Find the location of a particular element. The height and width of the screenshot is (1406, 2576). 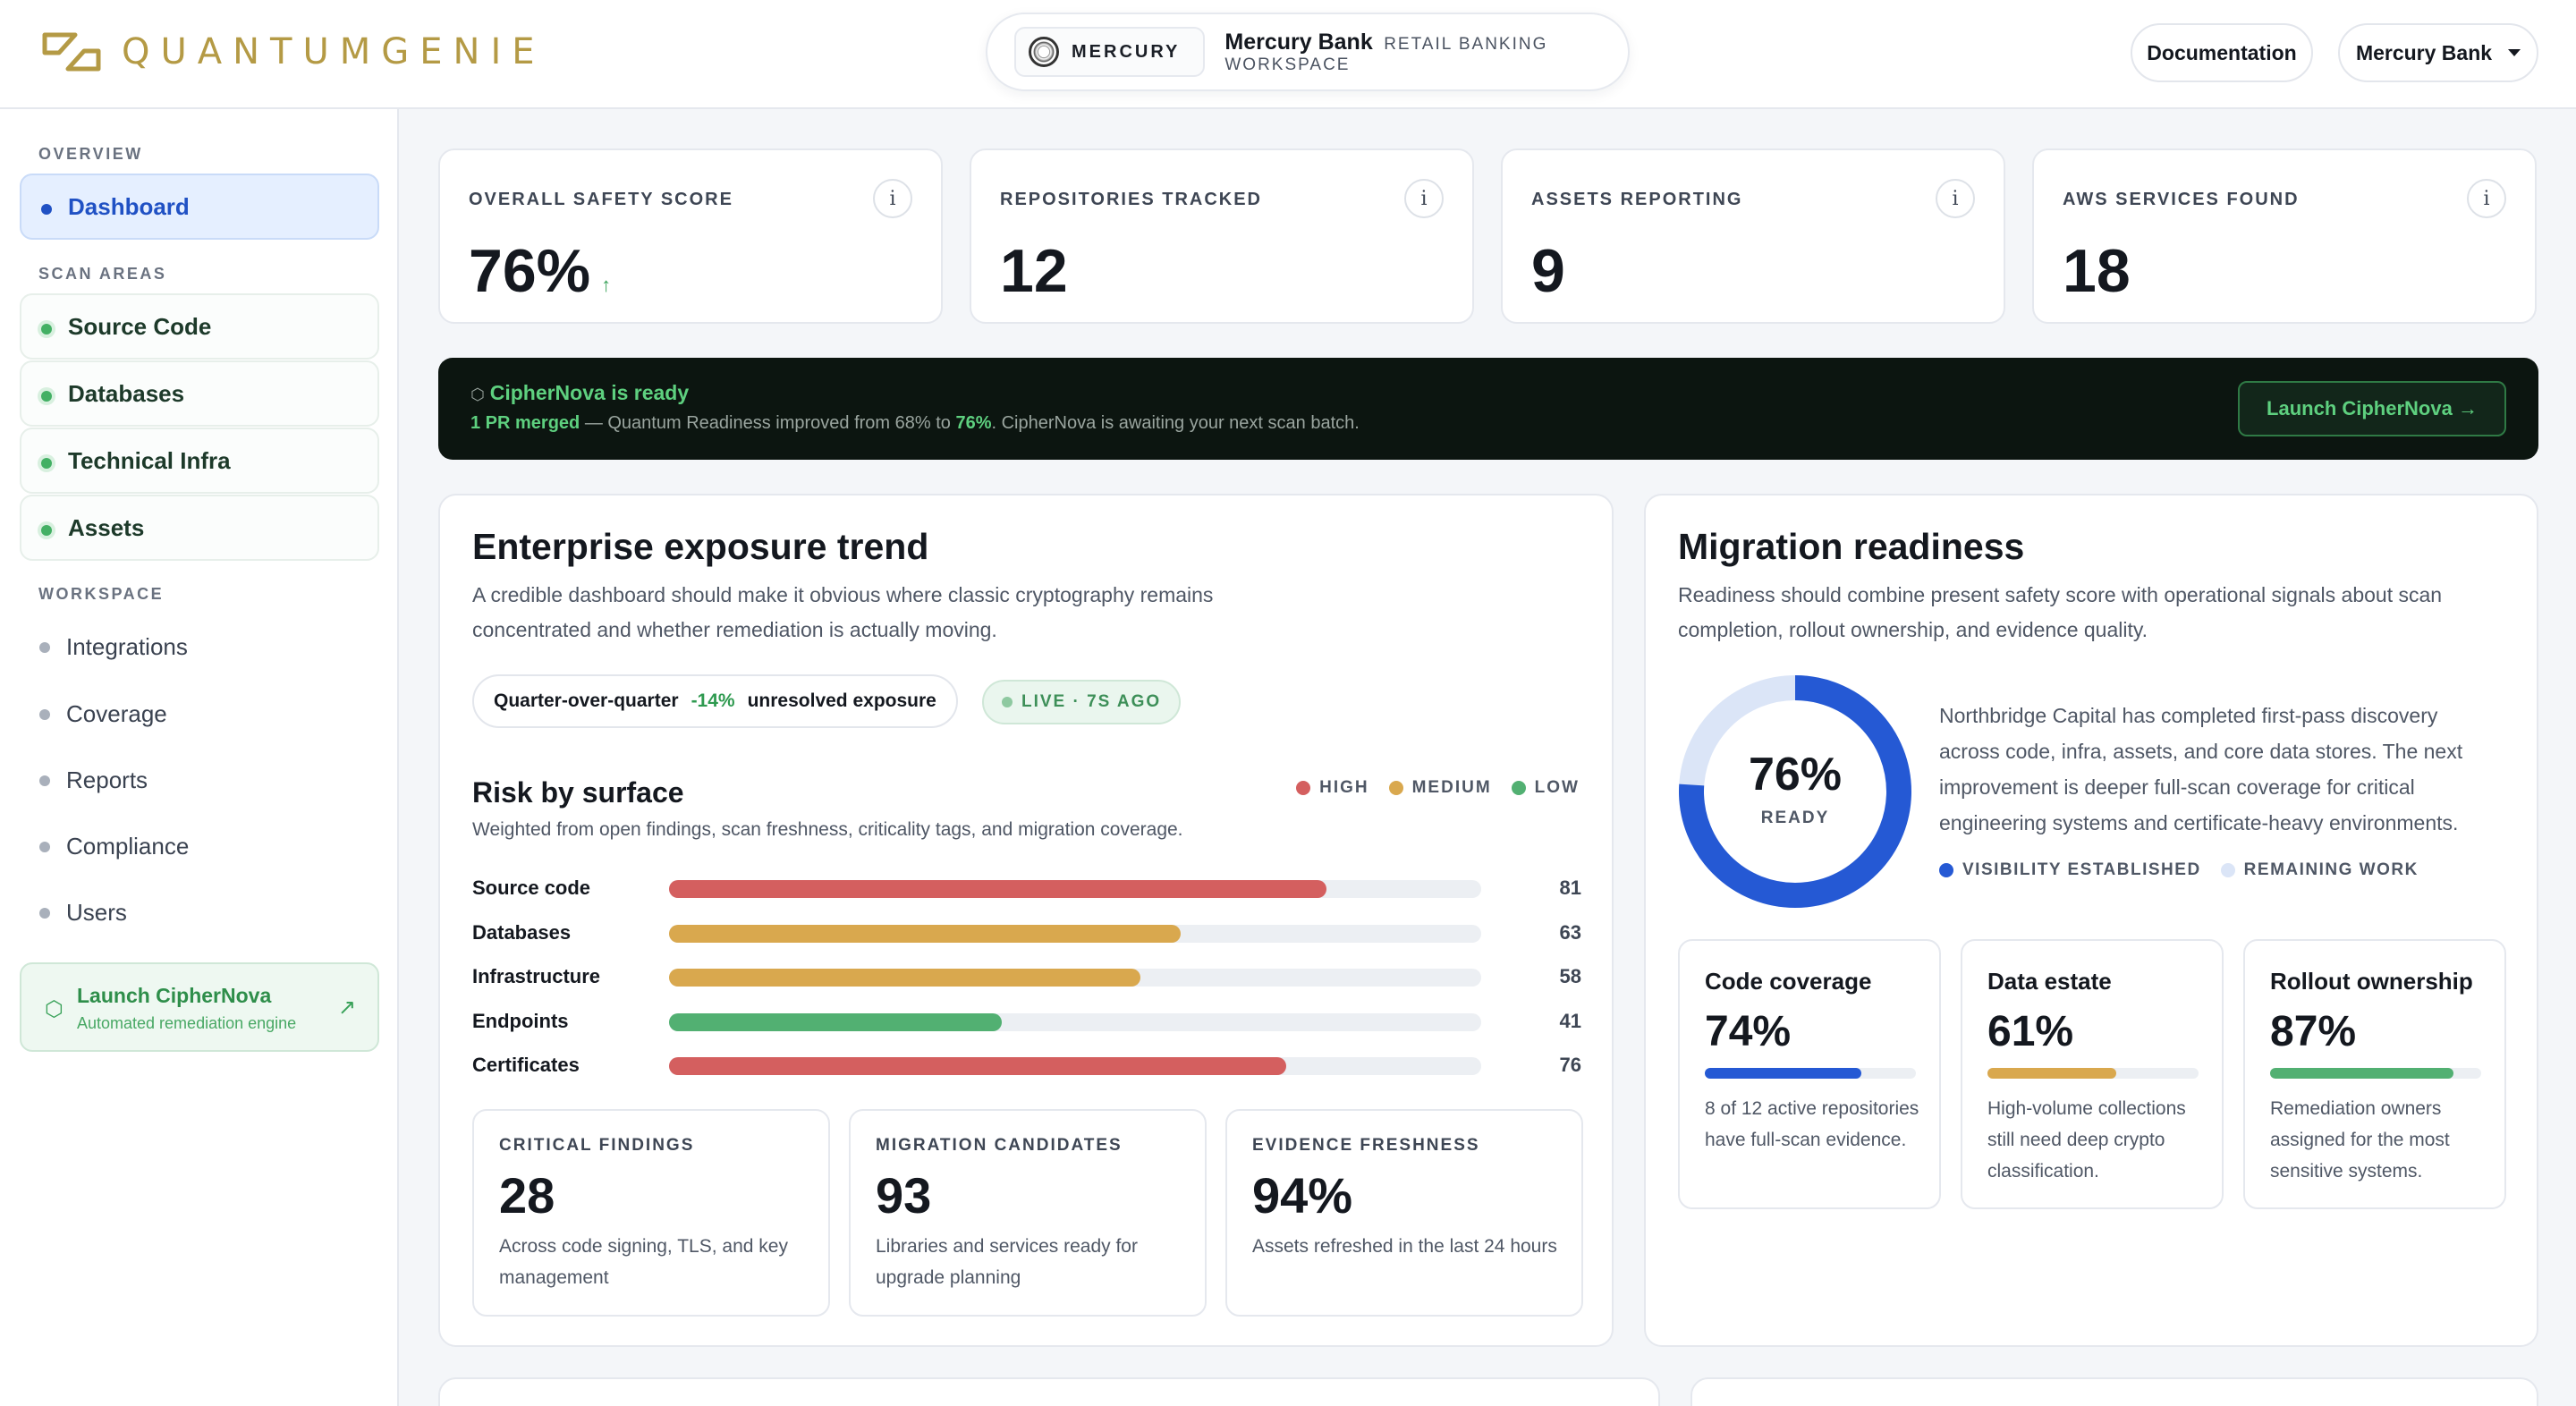

risk-bar-label: Endpoints is located at coordinates (520, 1021).